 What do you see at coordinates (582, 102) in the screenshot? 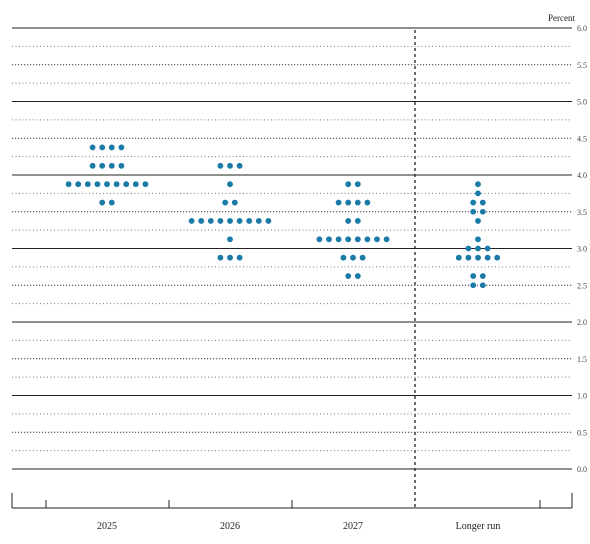
I see `y-tick-label: 5.0` at bounding box center [582, 102].